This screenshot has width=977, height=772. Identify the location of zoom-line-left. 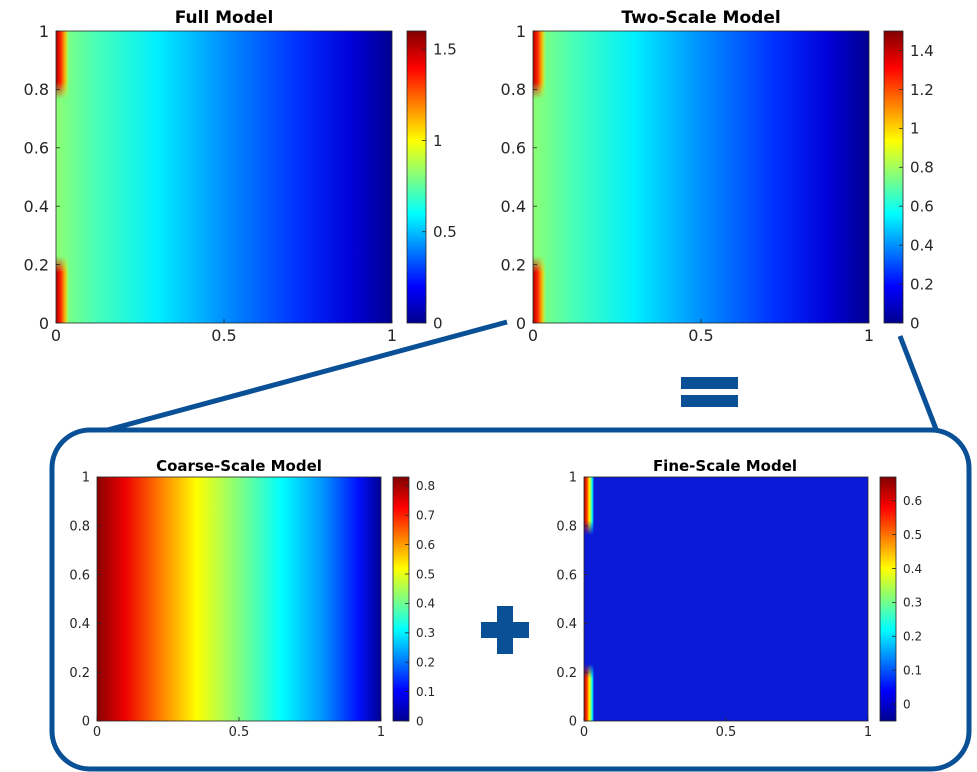
(303, 377).